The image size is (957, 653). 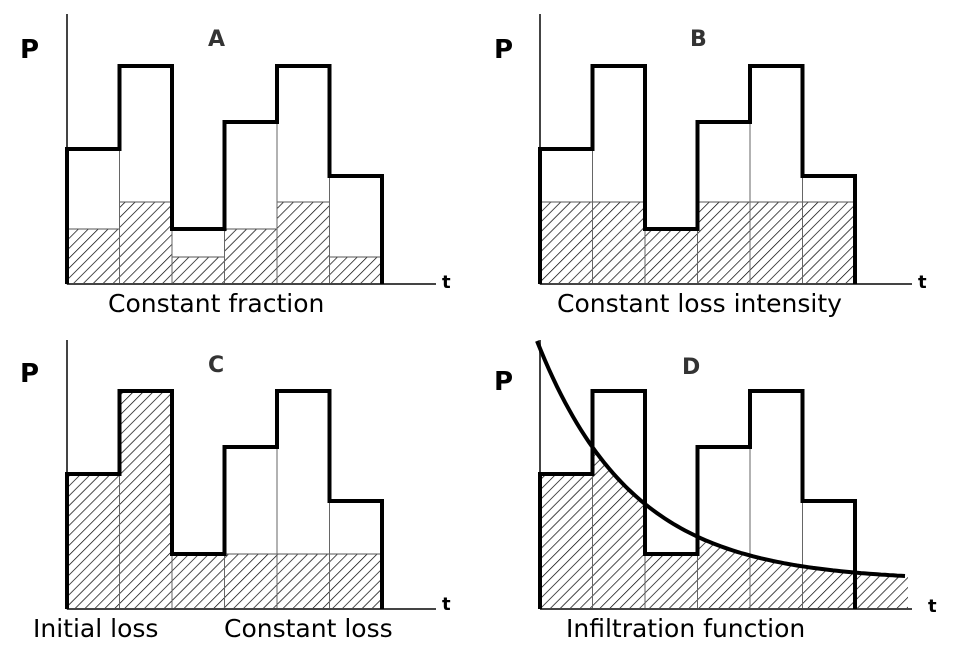 I want to click on panel-letter: A, so click(x=216, y=39).